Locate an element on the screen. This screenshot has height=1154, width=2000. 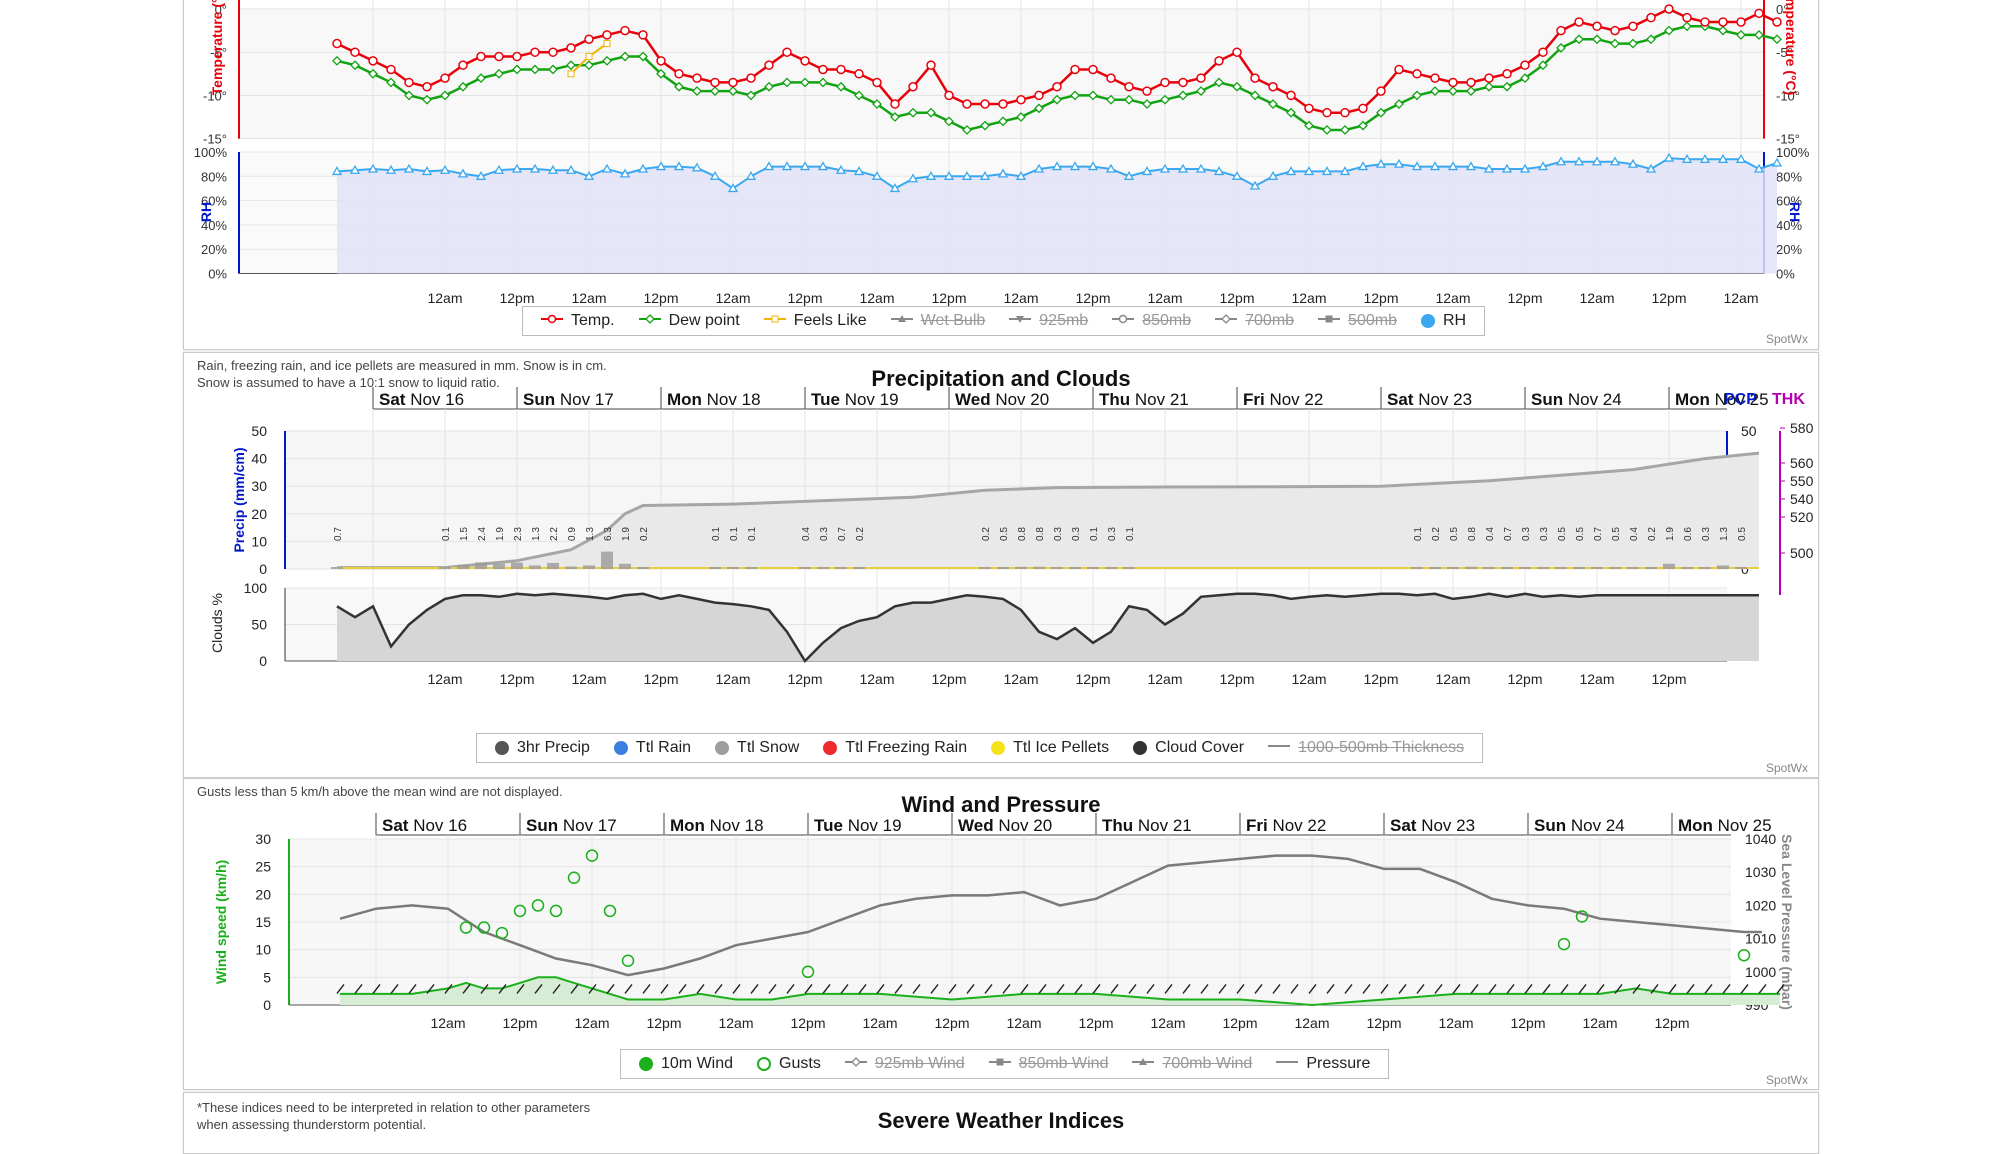
thk-tick-label: 560 is located at coordinates (1802, 463).